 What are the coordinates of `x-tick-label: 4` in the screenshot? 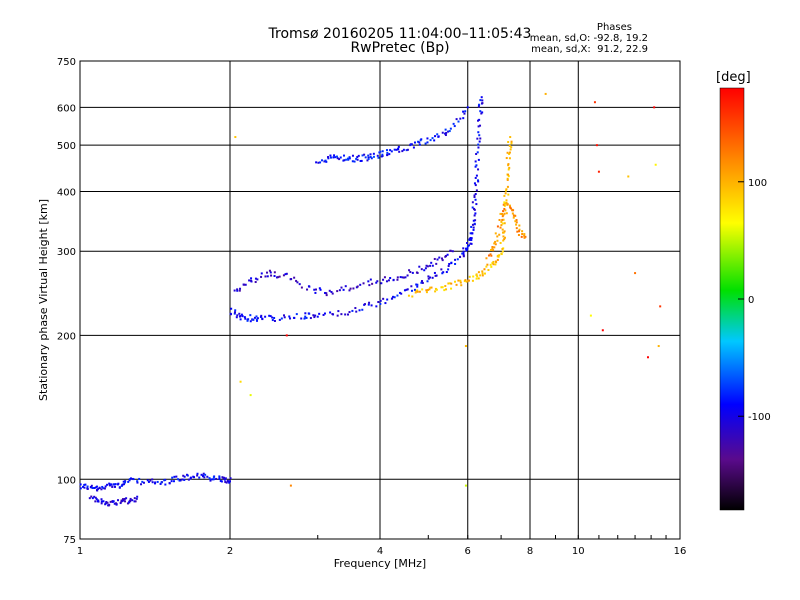 It's located at (380, 551).